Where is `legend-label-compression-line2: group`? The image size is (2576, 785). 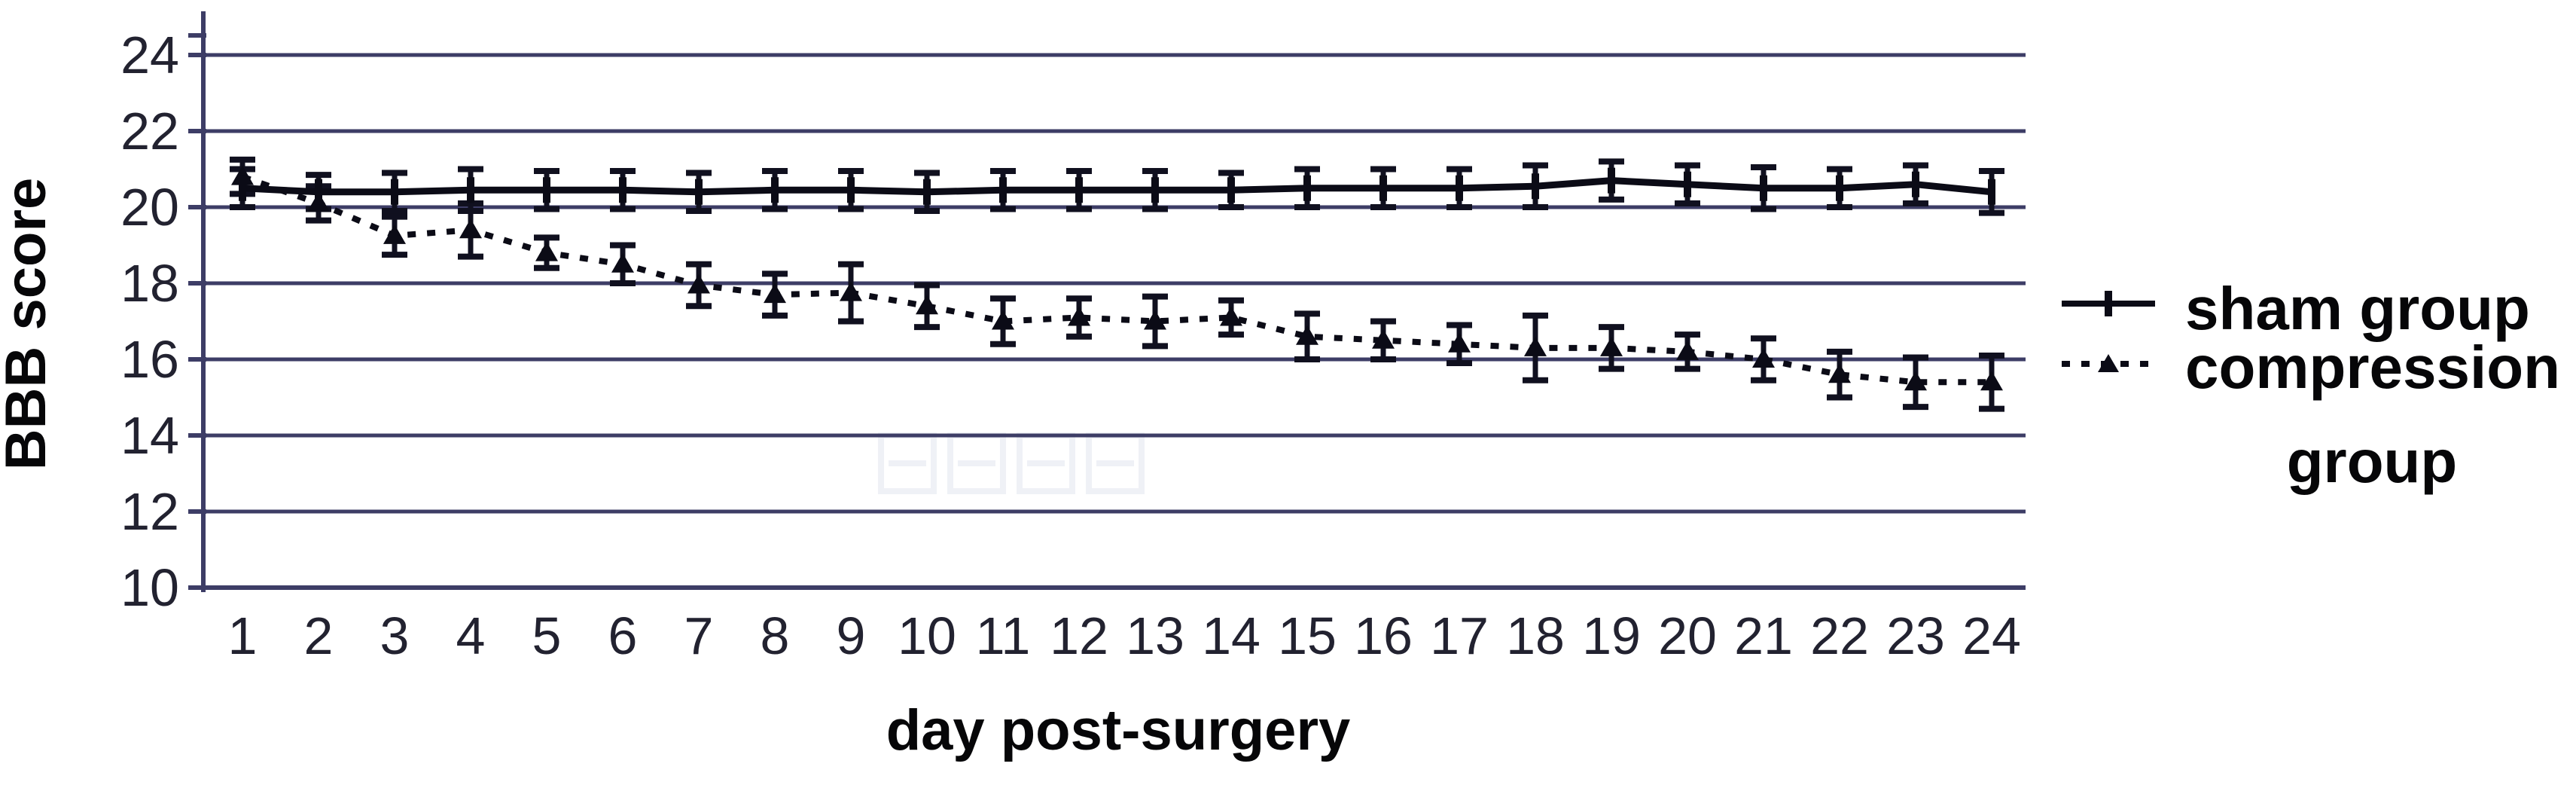
legend-label-compression-line2: group is located at coordinates (2372, 461).